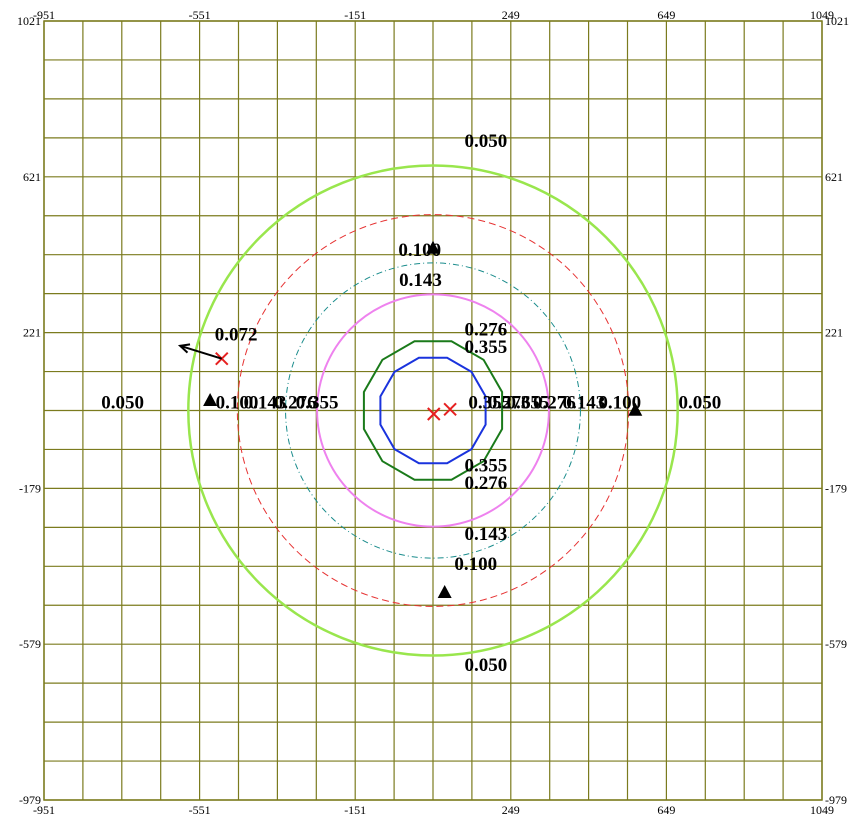  Describe the element at coordinates (836, 800) in the screenshot. I see `y-tick-label-right: -979` at that location.